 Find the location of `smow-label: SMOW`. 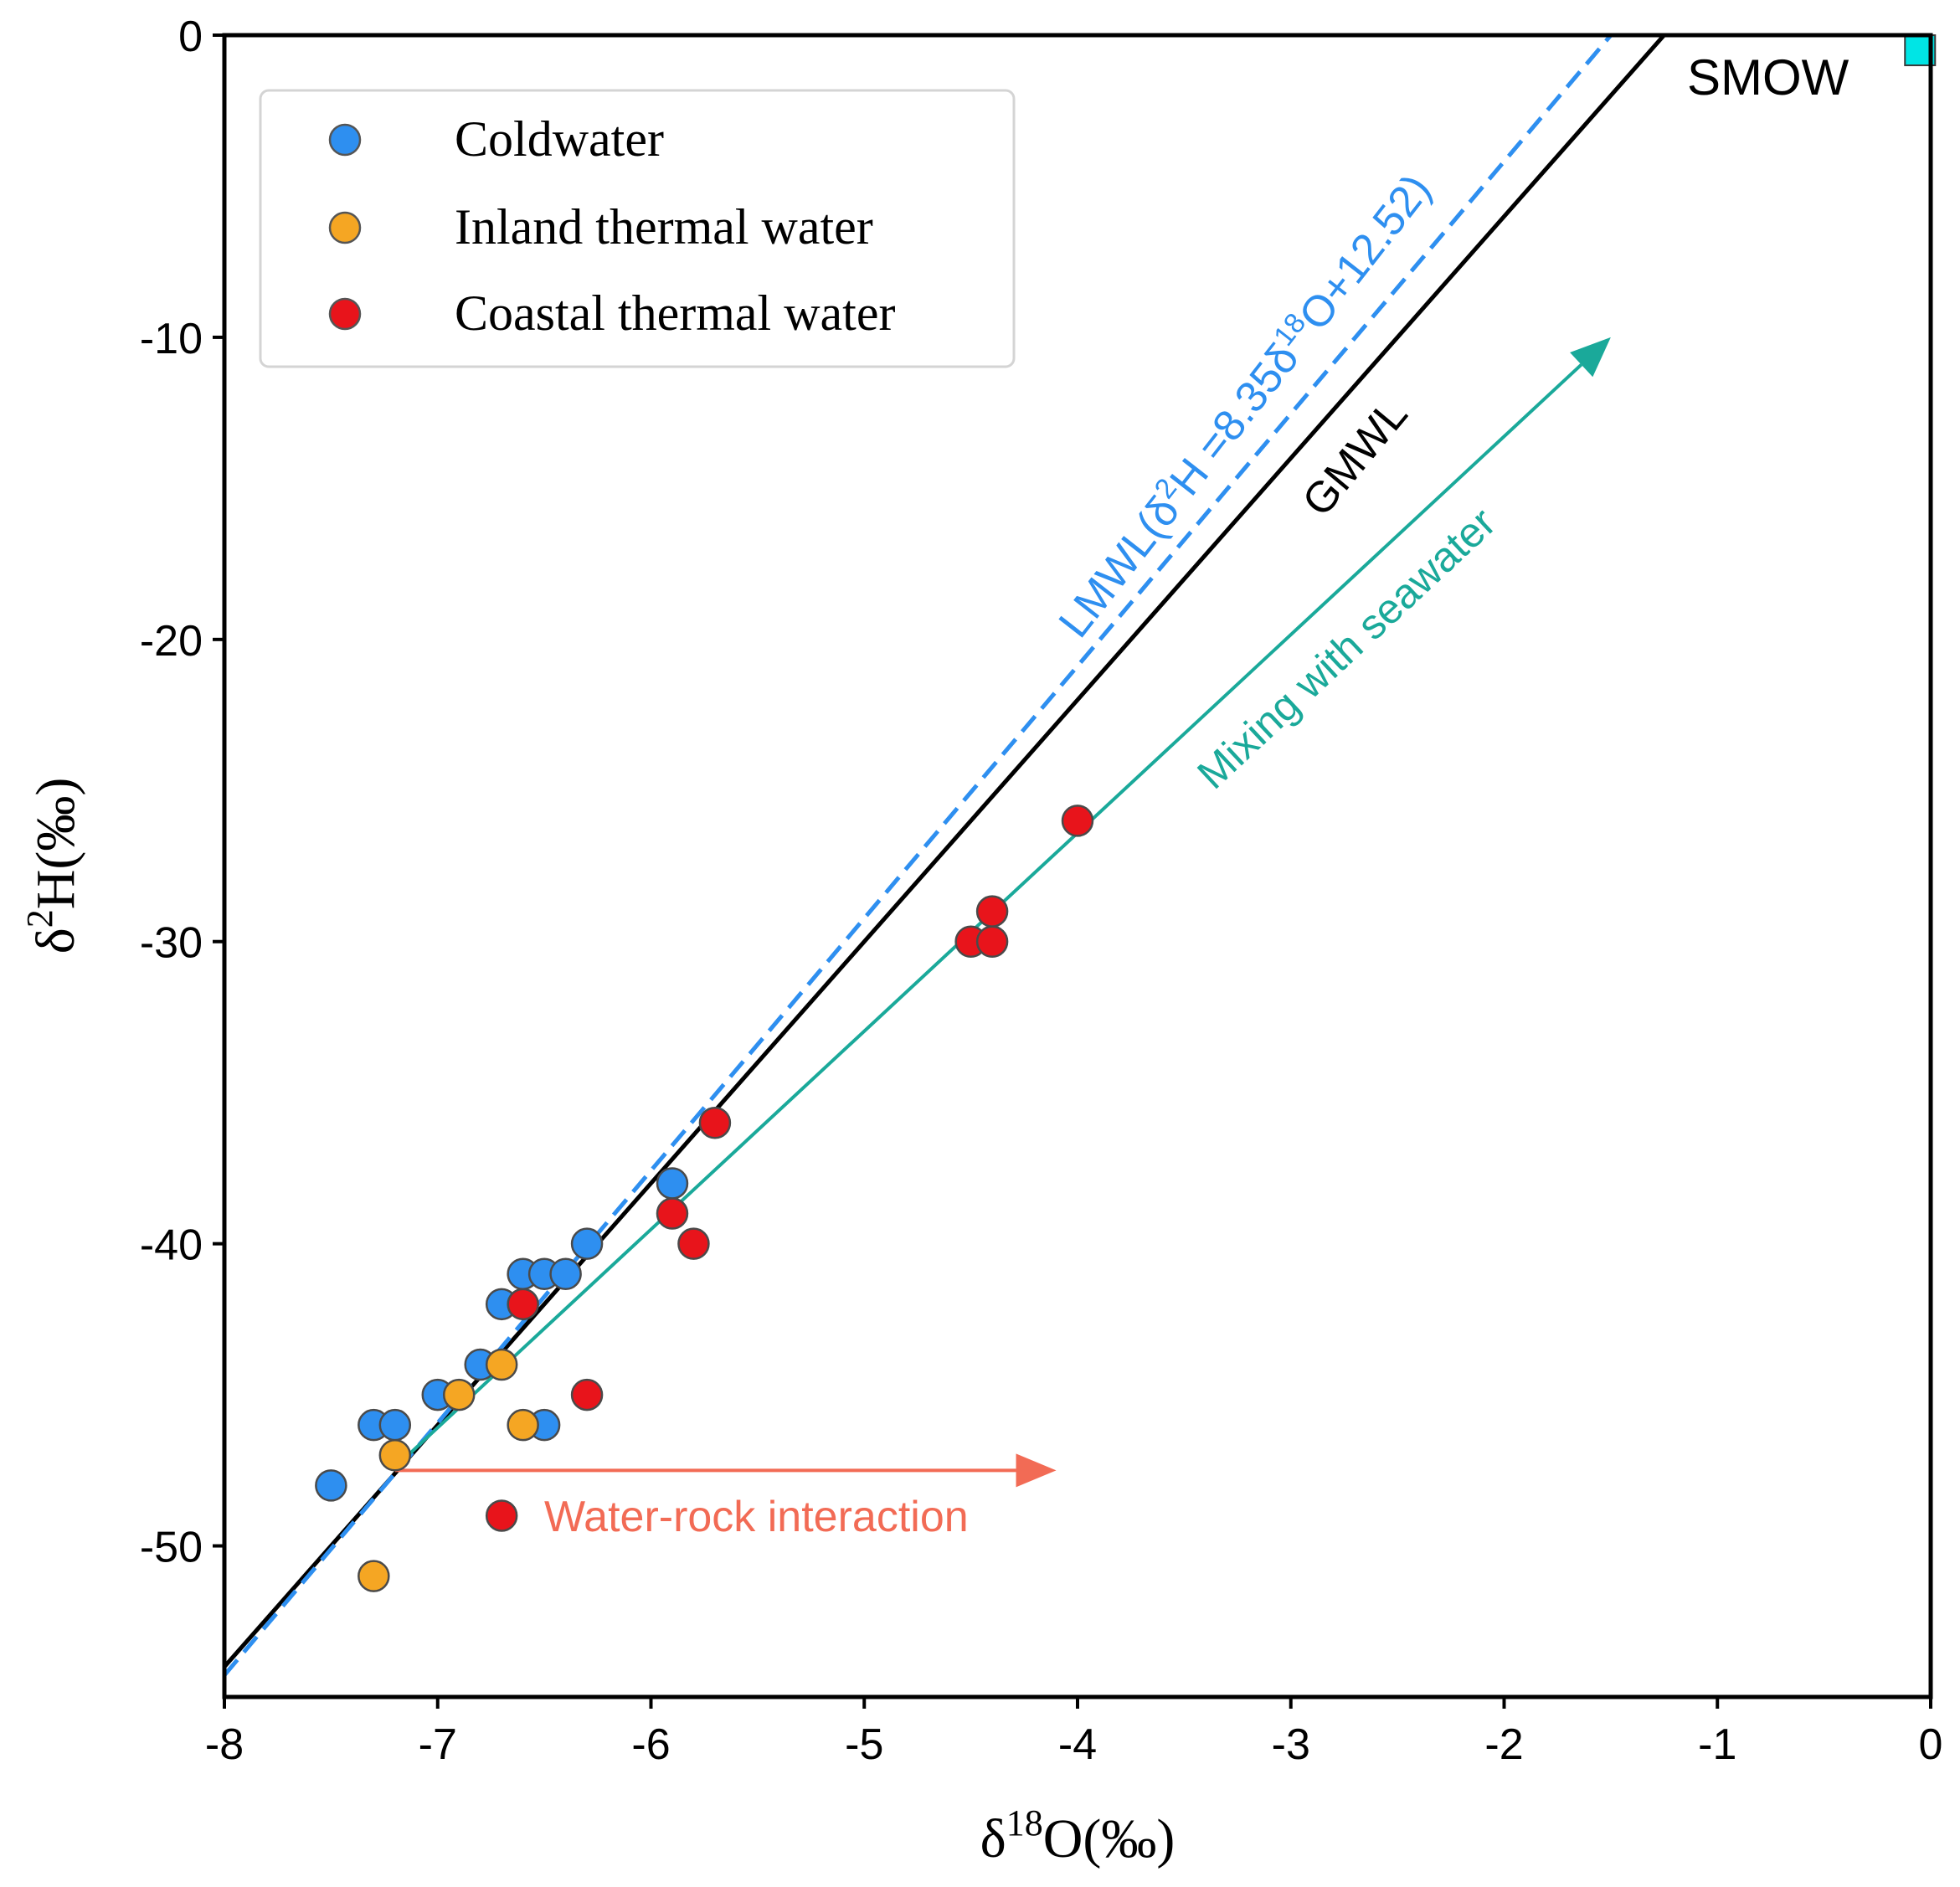

smow-label: SMOW is located at coordinates (1768, 77).